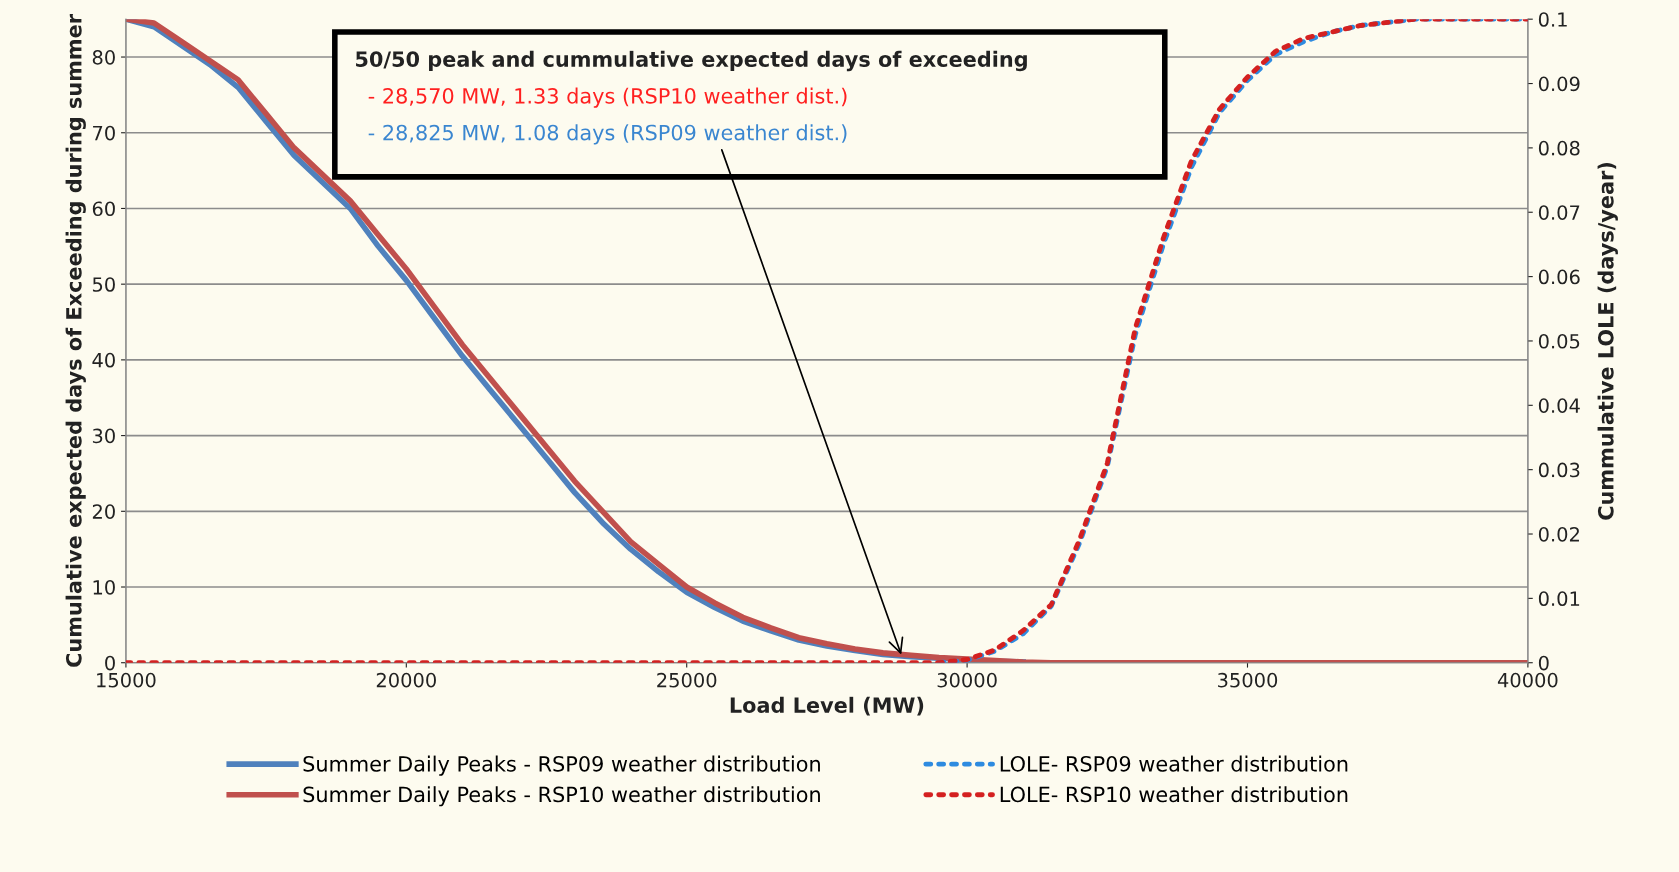 This screenshot has width=1679, height=872. What do you see at coordinates (104, 133) in the screenshot?
I see `y-tick-label: 70` at bounding box center [104, 133].